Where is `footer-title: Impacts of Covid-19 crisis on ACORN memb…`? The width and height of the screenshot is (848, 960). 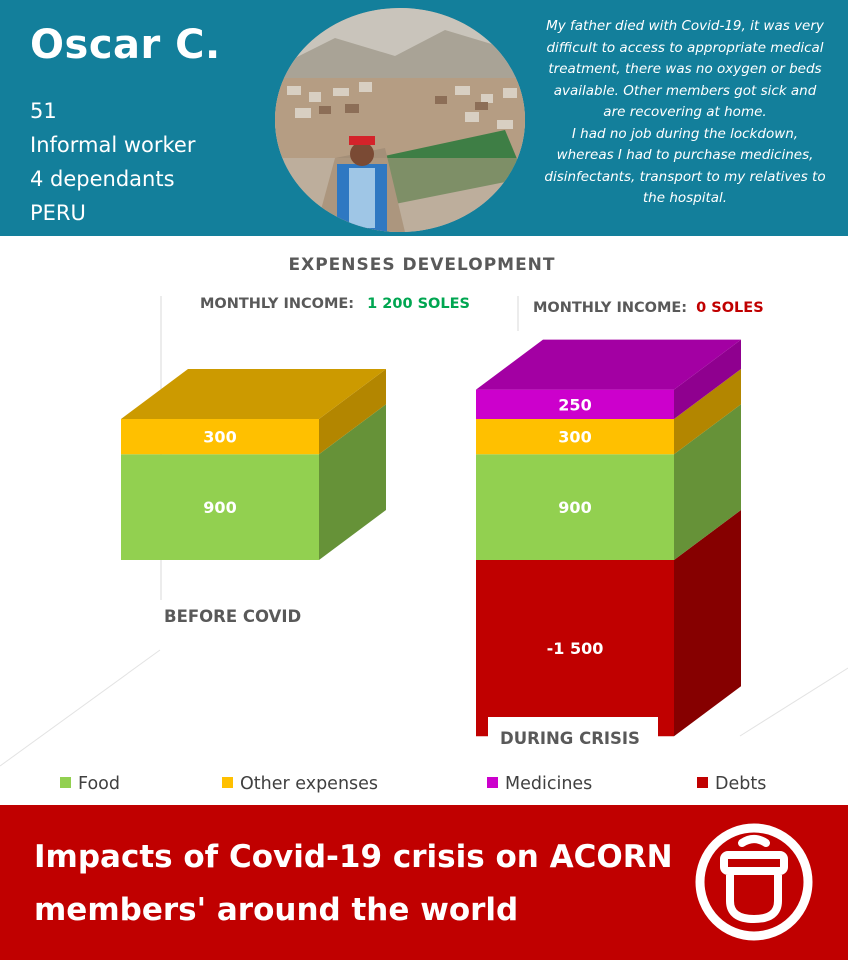 footer-title: Impacts of Covid-19 crisis on ACORN memb… is located at coordinates (354, 884).